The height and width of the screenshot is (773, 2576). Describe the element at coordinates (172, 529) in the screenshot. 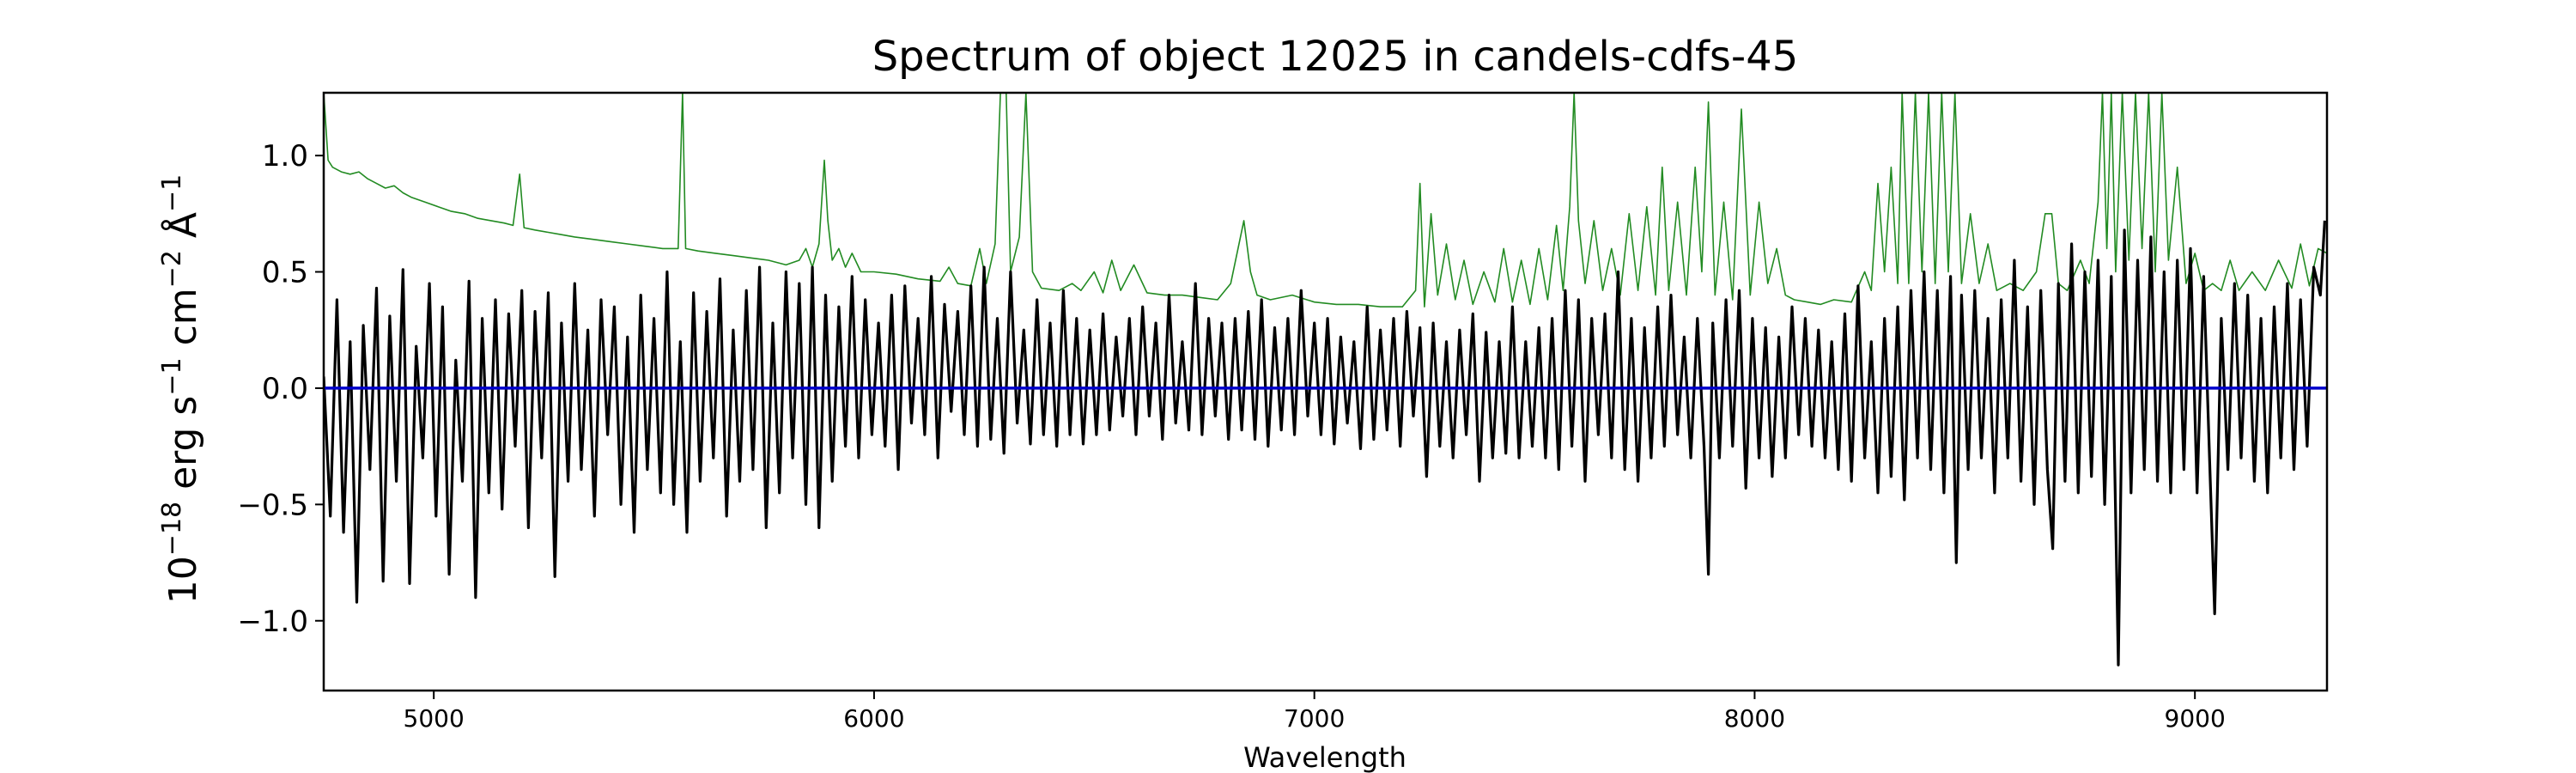

I see `y-label-exp1: −18` at that location.